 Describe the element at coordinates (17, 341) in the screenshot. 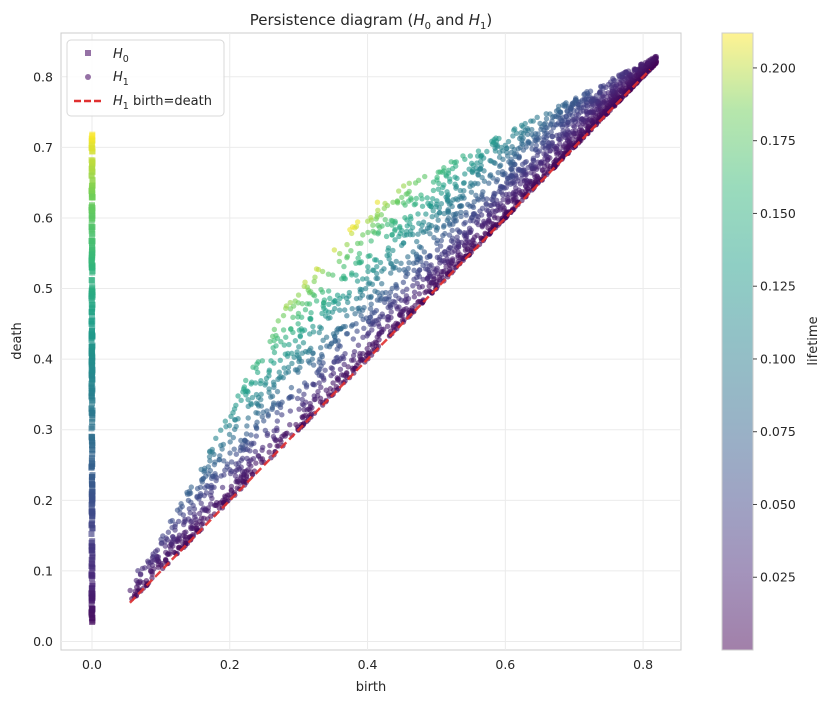

I see `y-axis-label: death` at that location.